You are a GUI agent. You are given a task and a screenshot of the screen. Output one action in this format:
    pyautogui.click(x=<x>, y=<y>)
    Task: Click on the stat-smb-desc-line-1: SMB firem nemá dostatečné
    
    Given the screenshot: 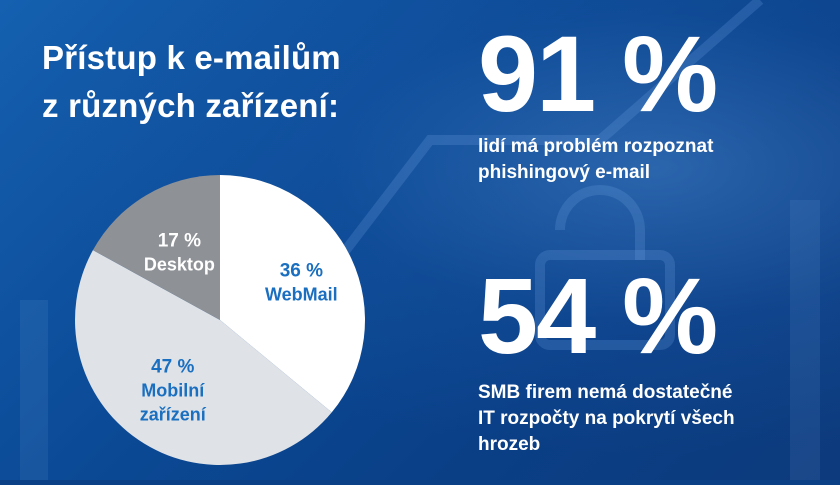 What is the action you would take?
    pyautogui.click(x=605, y=392)
    